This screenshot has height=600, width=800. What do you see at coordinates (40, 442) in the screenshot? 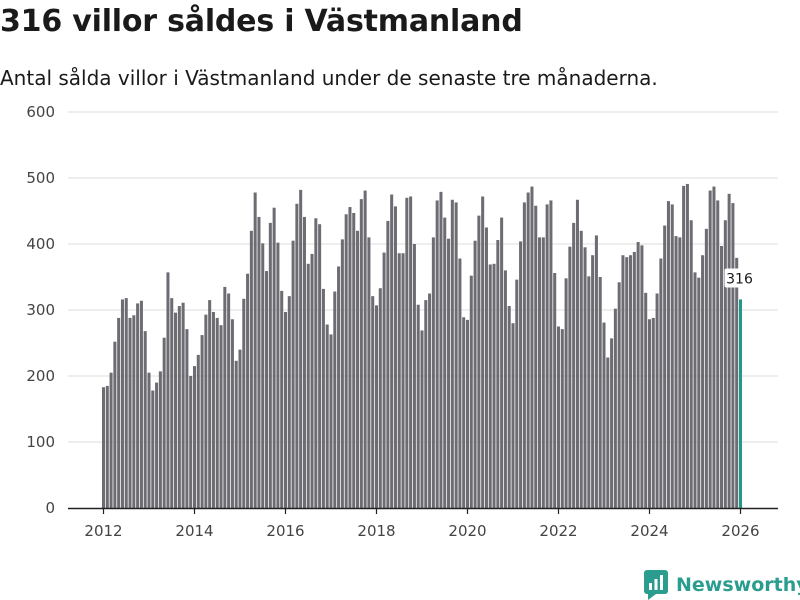
I see `y-tick-label: 100` at bounding box center [40, 442].